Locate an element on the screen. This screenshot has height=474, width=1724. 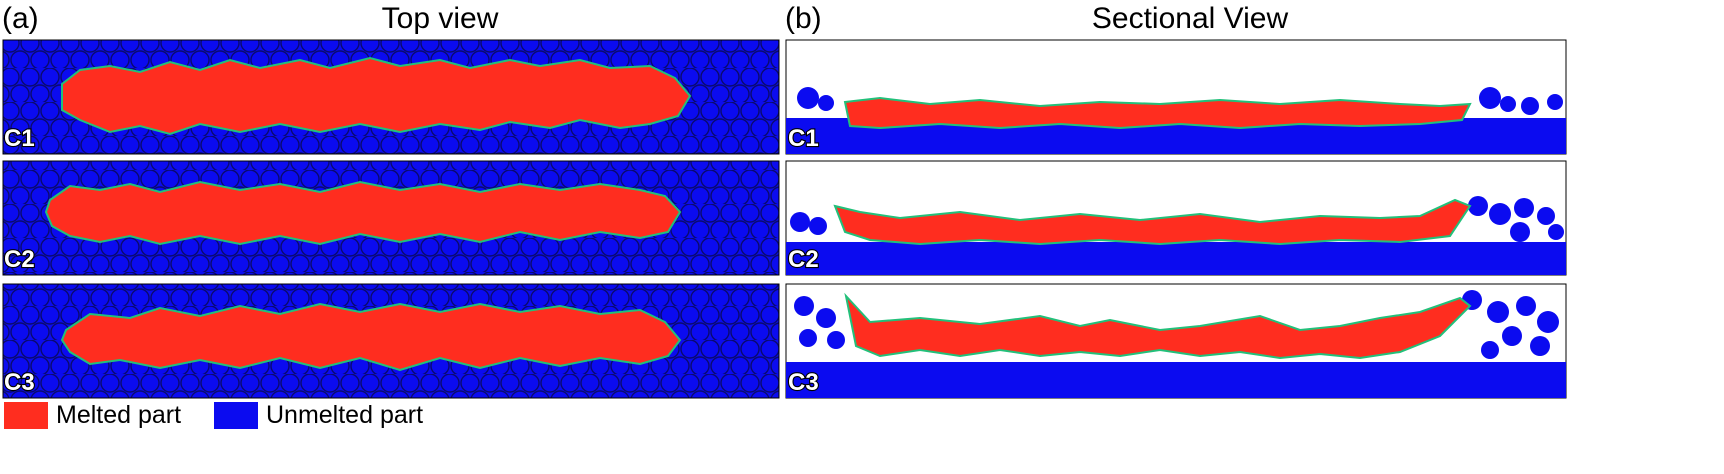
tag-top-c2: C2 is located at coordinates (19, 259).